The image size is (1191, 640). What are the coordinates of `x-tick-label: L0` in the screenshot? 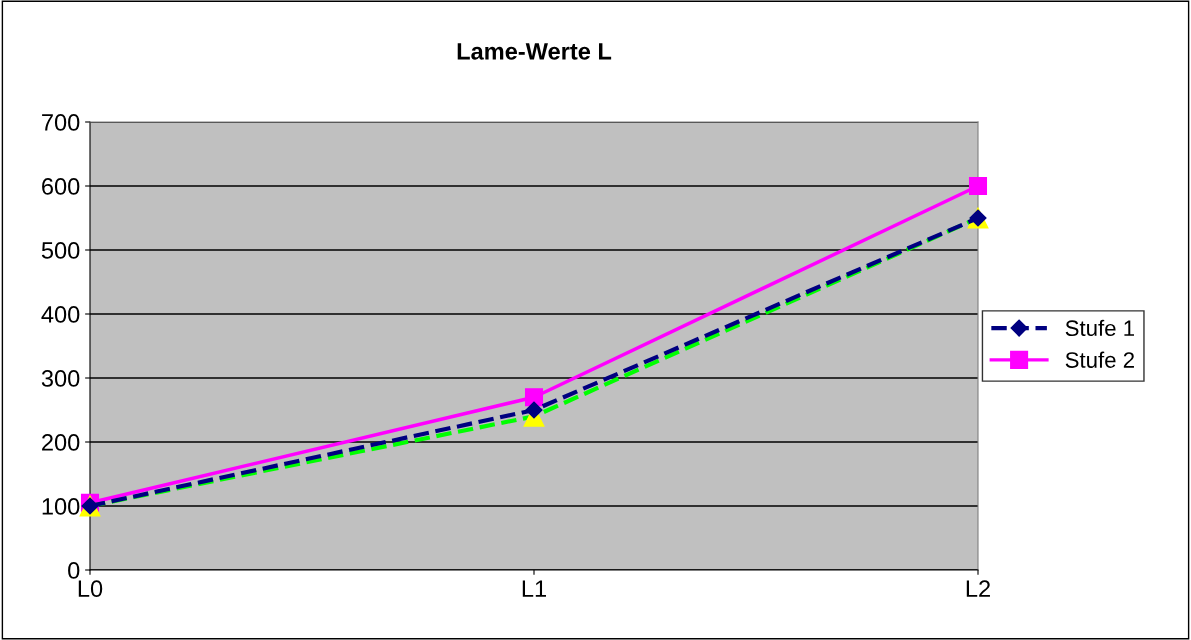 It's located at (90, 589).